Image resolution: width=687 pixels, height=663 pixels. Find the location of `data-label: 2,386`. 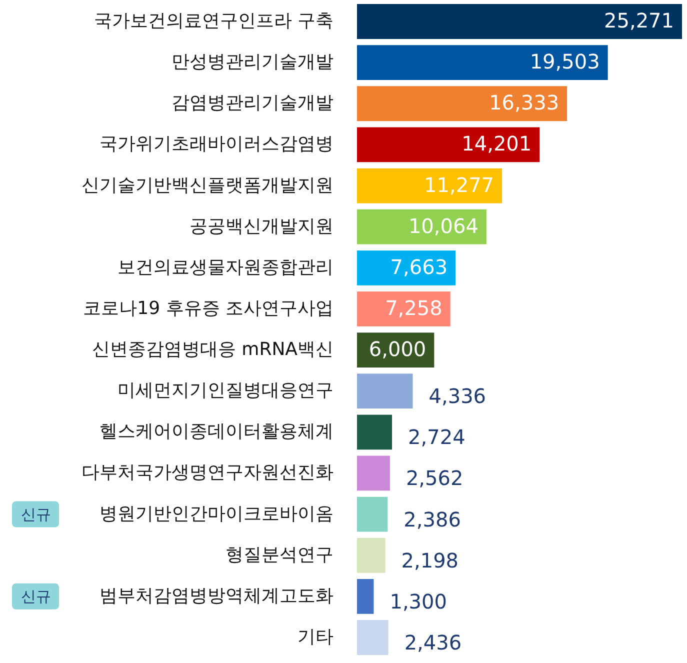

data-label: 2,386 is located at coordinates (432, 519).